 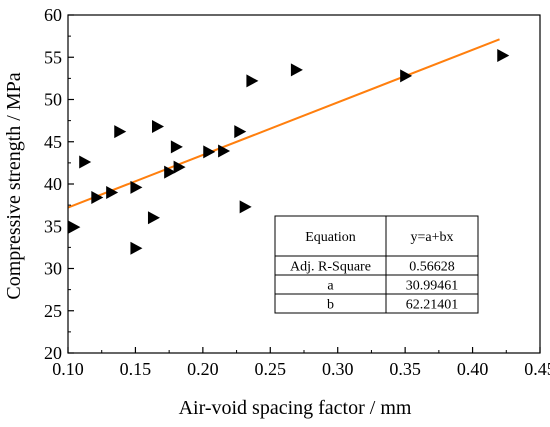 I want to click on table-cell-1-1: 0.56628, so click(x=432, y=267).